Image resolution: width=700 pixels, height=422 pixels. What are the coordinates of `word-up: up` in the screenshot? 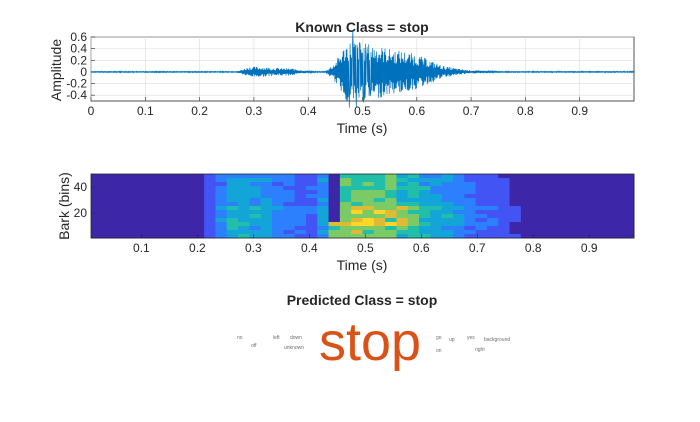 It's located at (452, 340).